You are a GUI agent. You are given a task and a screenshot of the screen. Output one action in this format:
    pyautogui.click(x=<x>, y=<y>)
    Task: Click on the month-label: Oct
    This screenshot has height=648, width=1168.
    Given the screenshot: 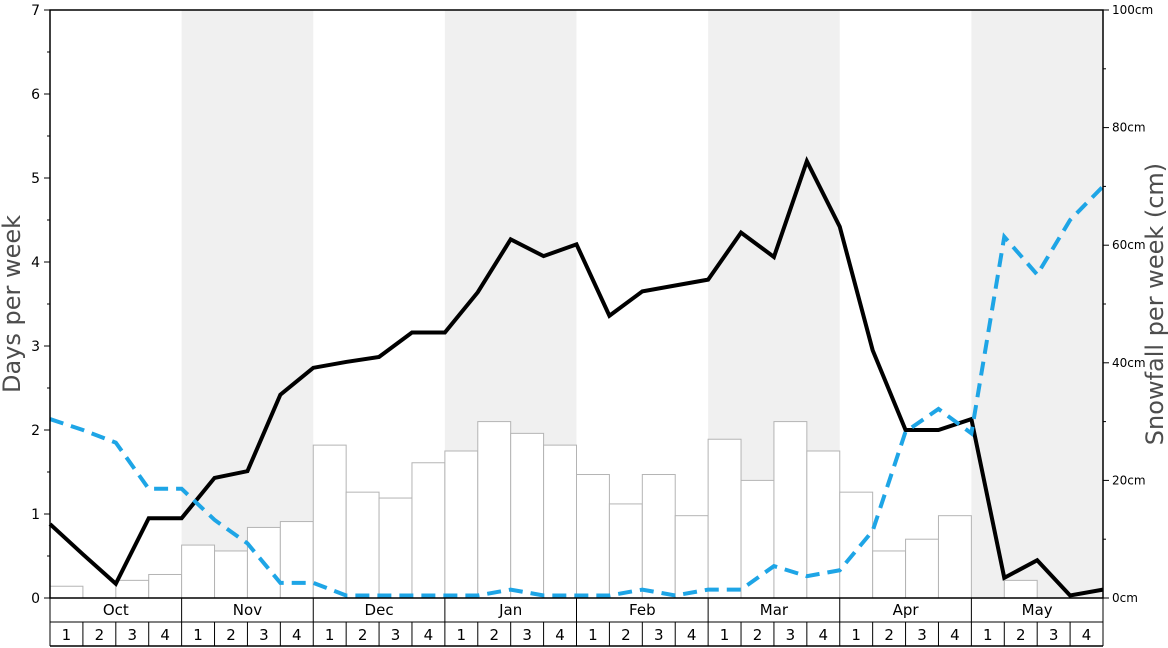 What is the action you would take?
    pyautogui.click(x=116, y=610)
    